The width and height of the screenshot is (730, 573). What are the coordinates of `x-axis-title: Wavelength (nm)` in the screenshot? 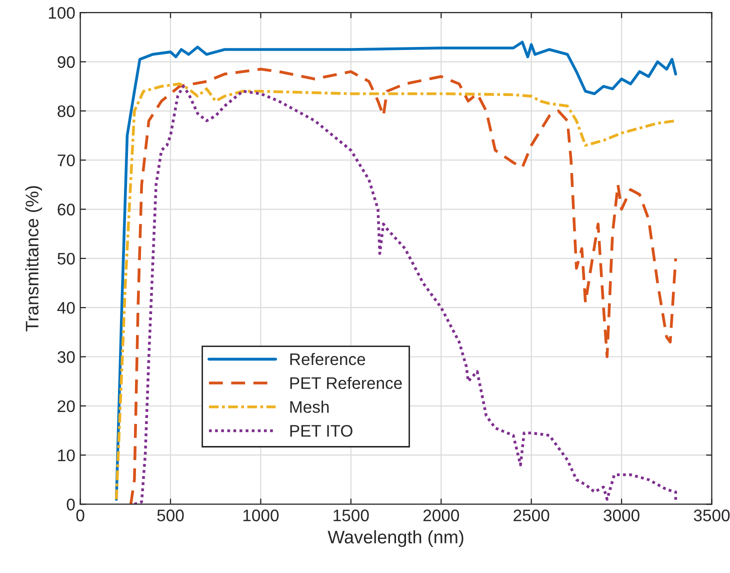 It's located at (396, 539).